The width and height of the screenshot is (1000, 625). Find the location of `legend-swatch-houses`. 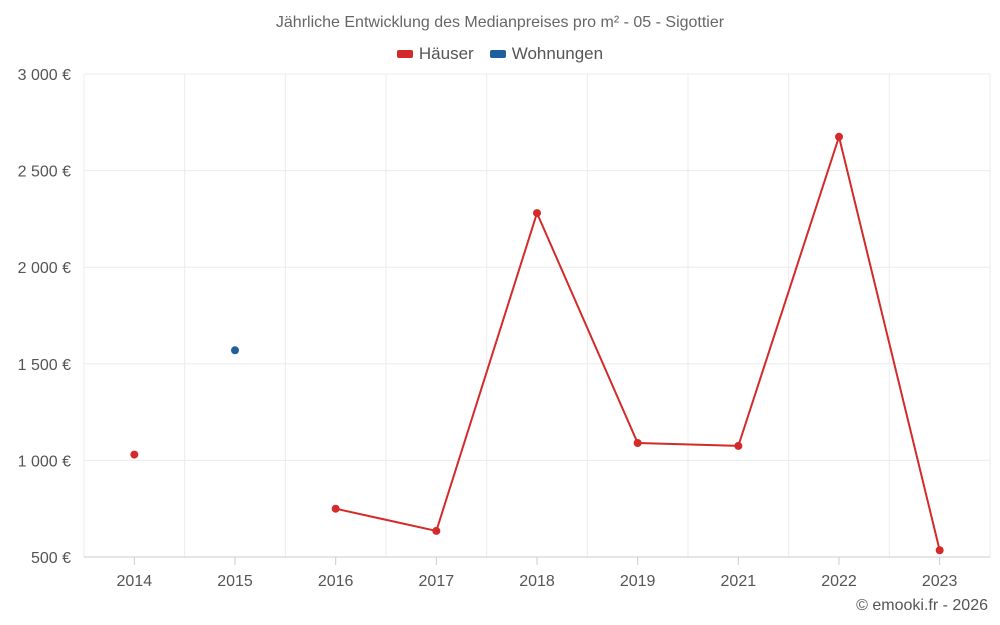

legend-swatch-houses is located at coordinates (404, 54).